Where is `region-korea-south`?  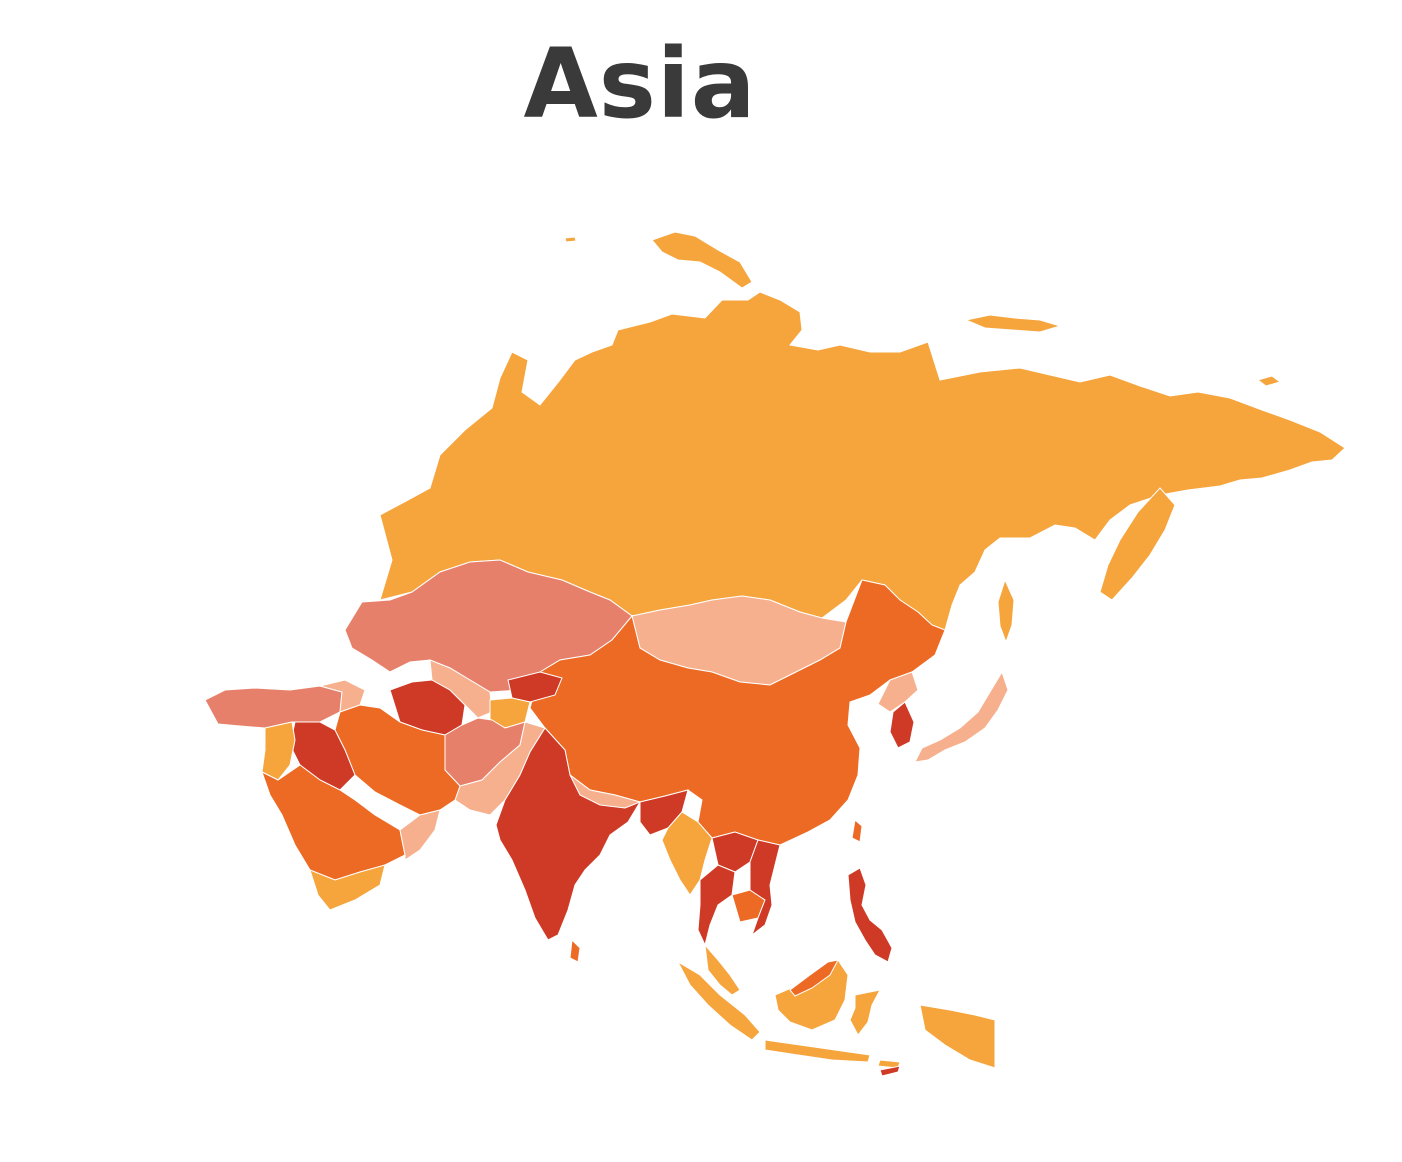
region-korea-south is located at coordinates (902, 725).